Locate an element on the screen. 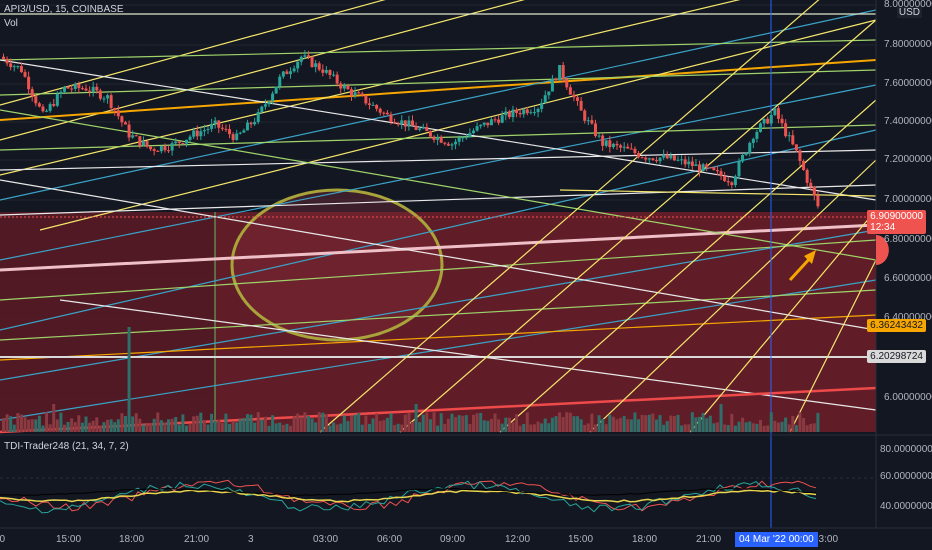 The height and width of the screenshot is (550, 932). price-tick: 6.00000000 is located at coordinates (908, 397).